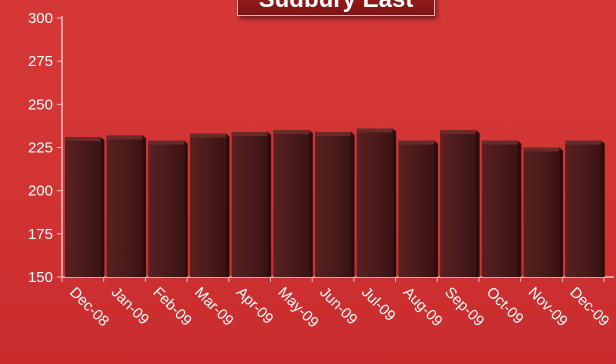 The image size is (616, 364). Describe the element at coordinates (40, 234) in the screenshot. I see `y-tick-label: 175` at that location.